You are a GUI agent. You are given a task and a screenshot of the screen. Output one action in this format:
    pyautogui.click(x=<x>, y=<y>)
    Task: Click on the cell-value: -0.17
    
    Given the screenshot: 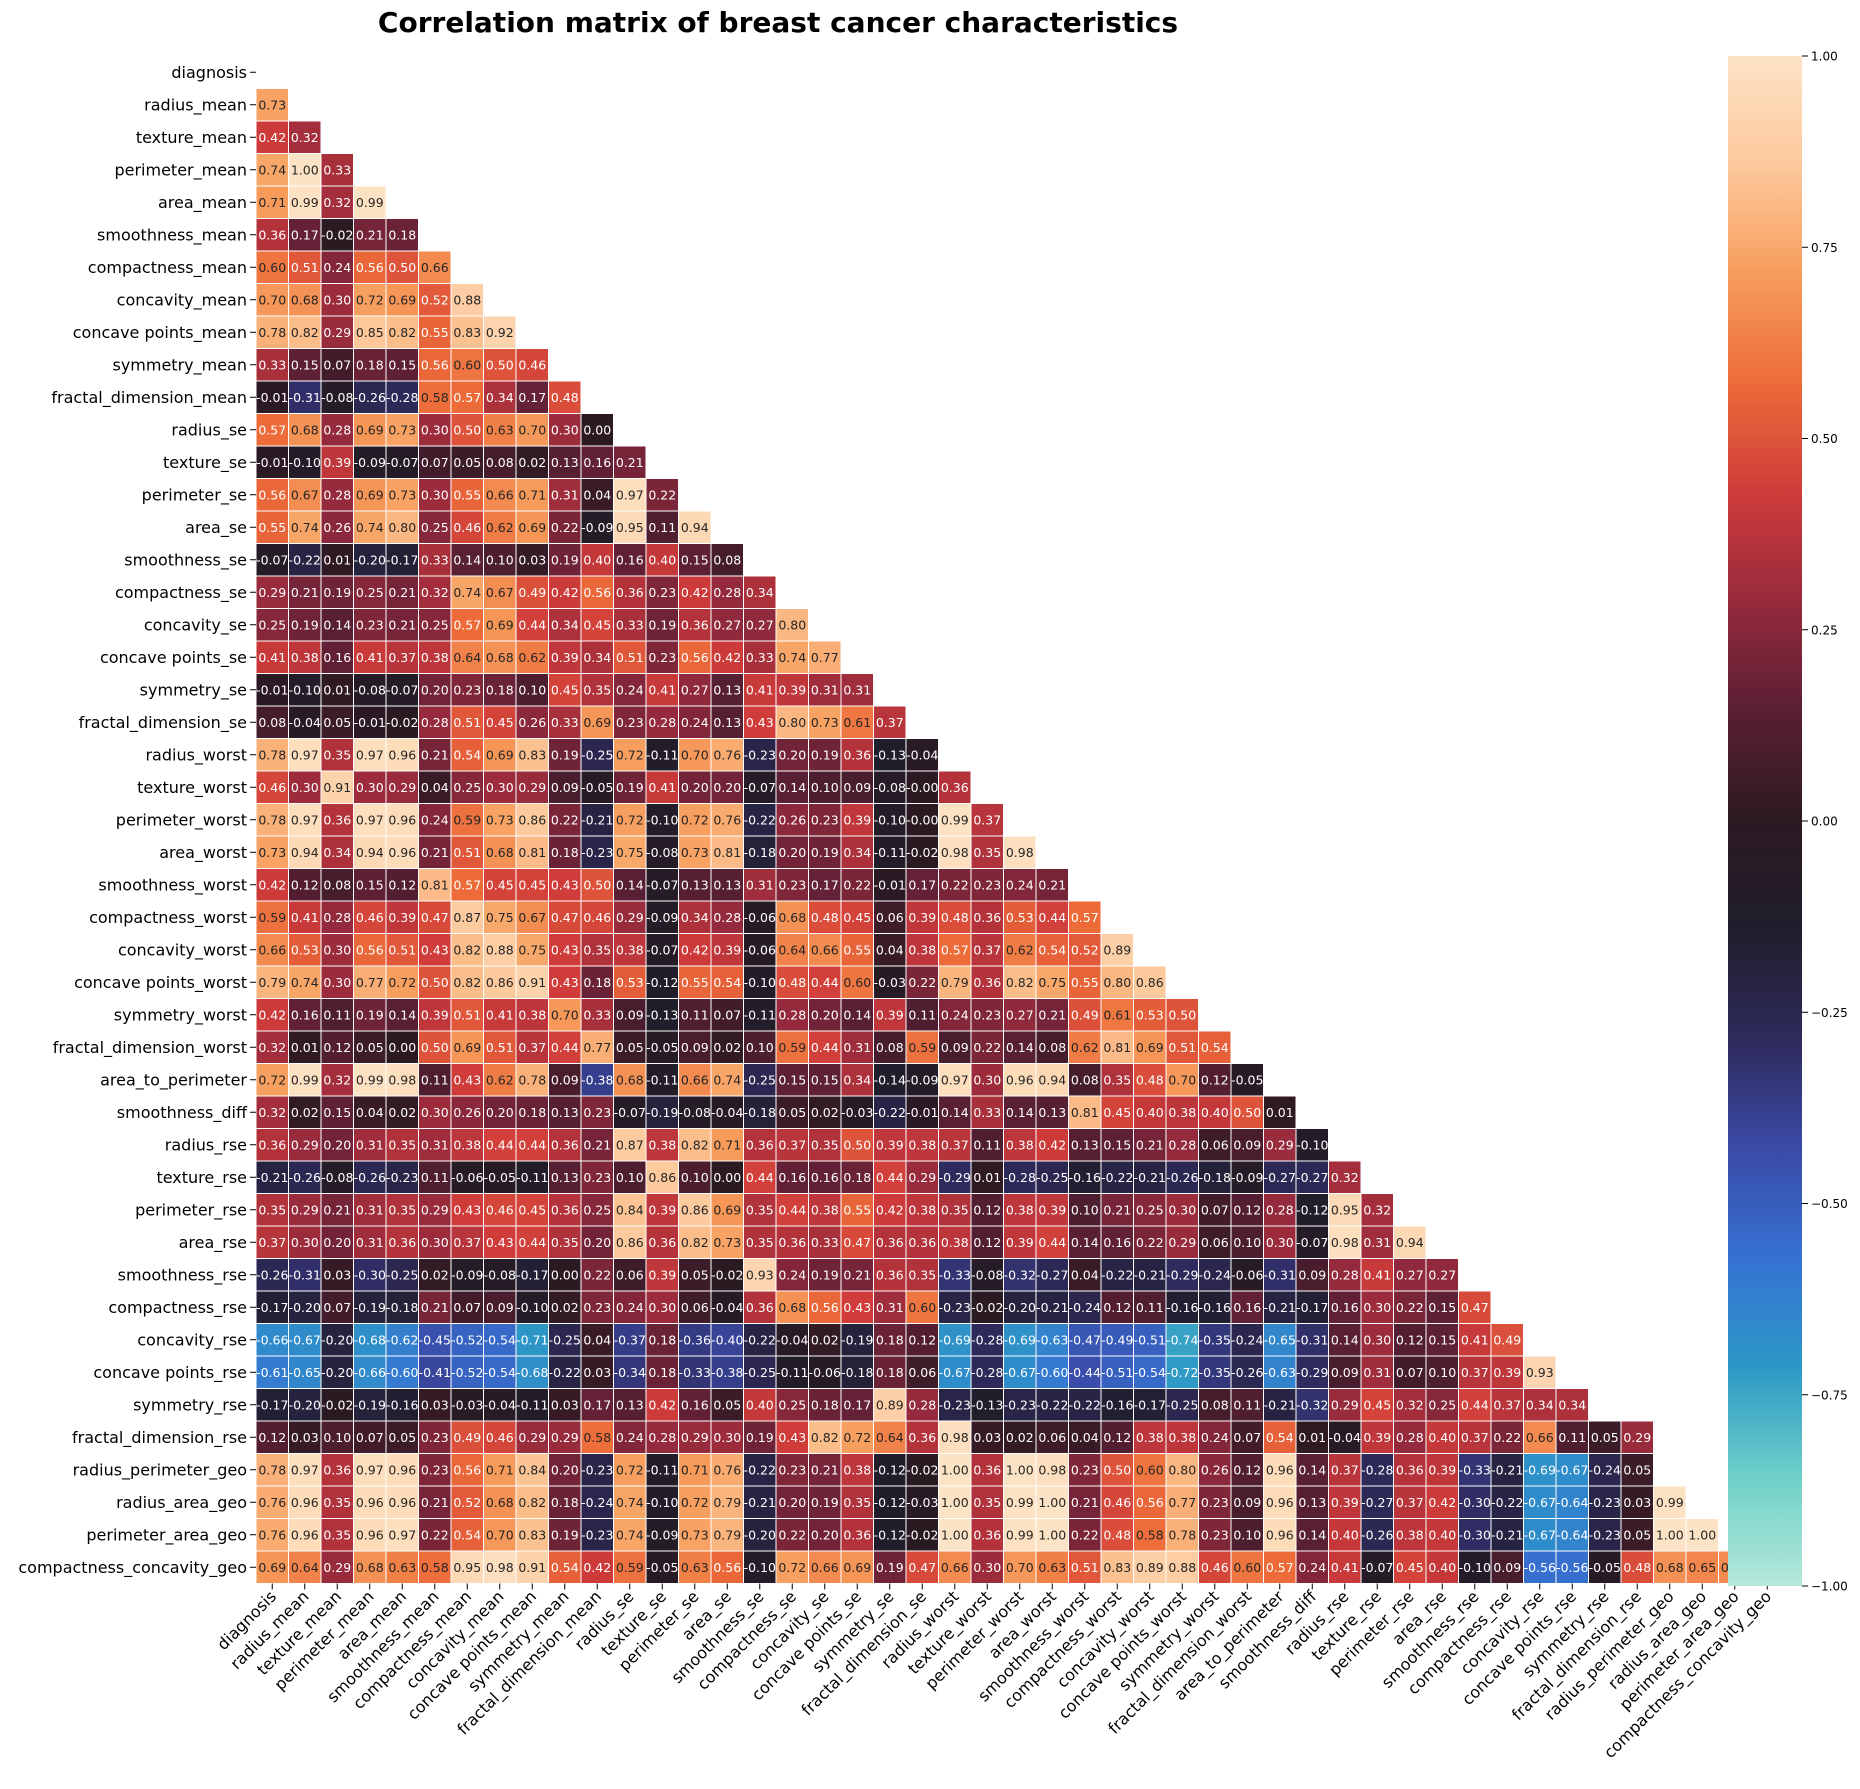 What is the action you would take?
    pyautogui.click(x=402, y=559)
    